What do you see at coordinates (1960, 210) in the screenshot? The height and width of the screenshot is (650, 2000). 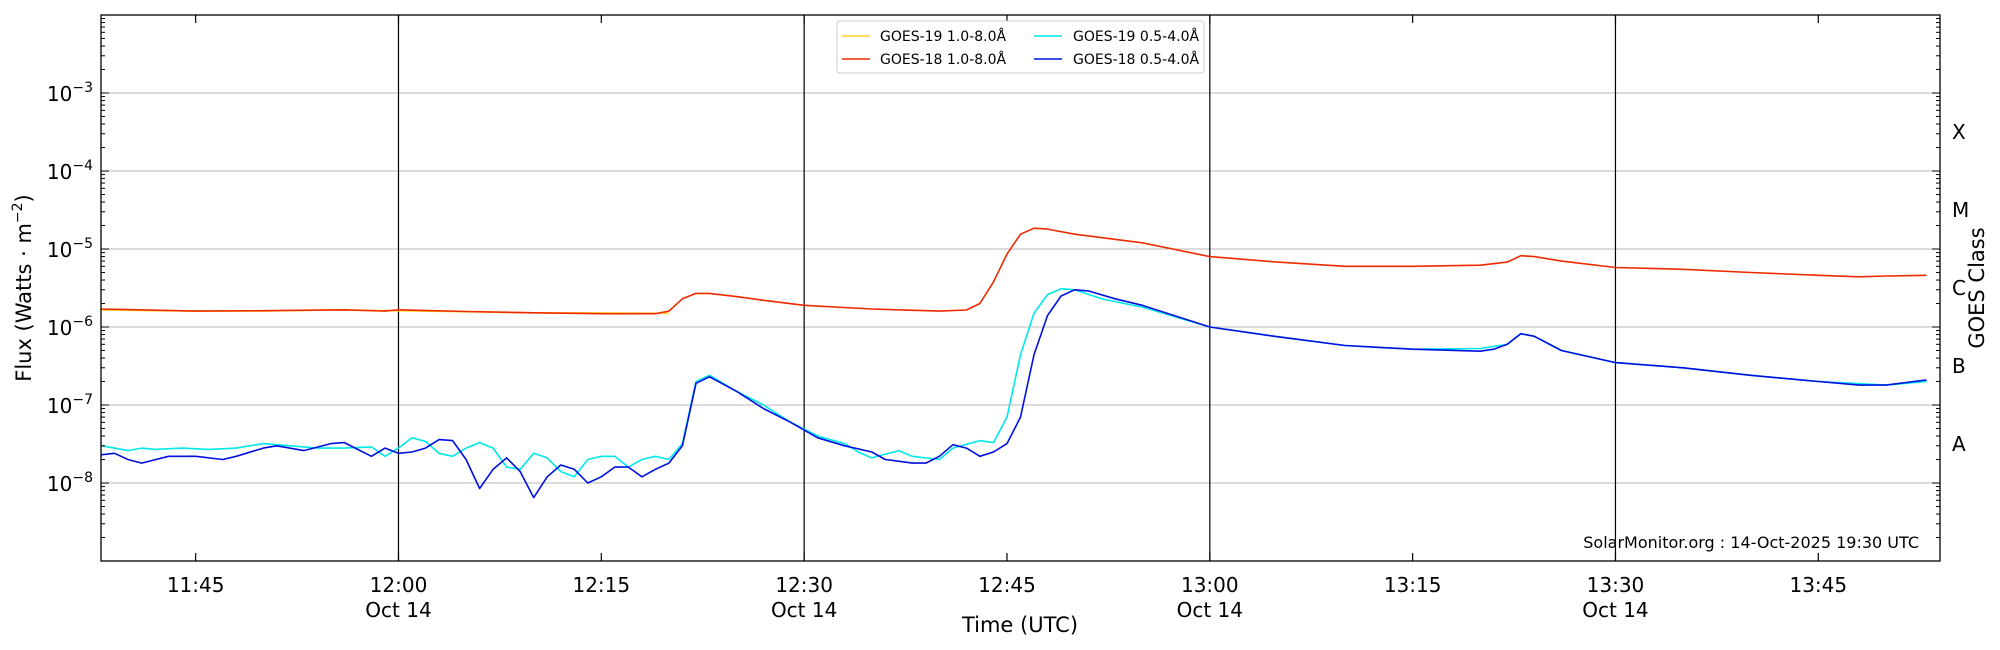 I see `goes-class-label: M` at bounding box center [1960, 210].